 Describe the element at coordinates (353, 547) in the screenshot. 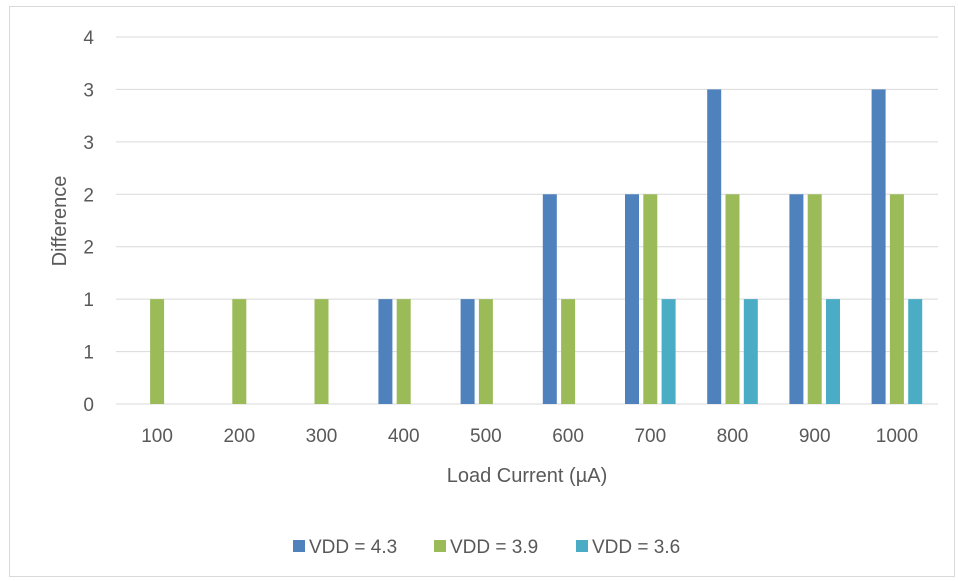

I see `legend-label: VDD = 4.3` at that location.